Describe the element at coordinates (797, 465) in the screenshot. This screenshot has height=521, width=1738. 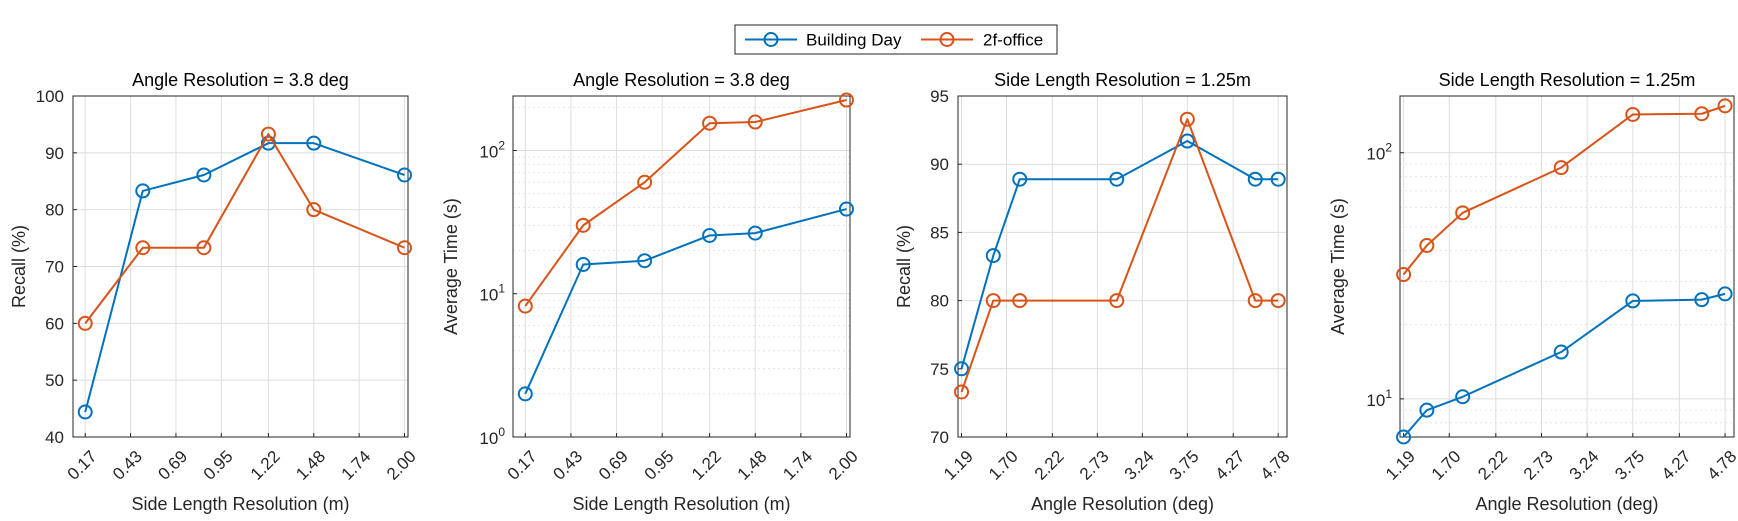
I see `x-tick-label: 1.74` at that location.